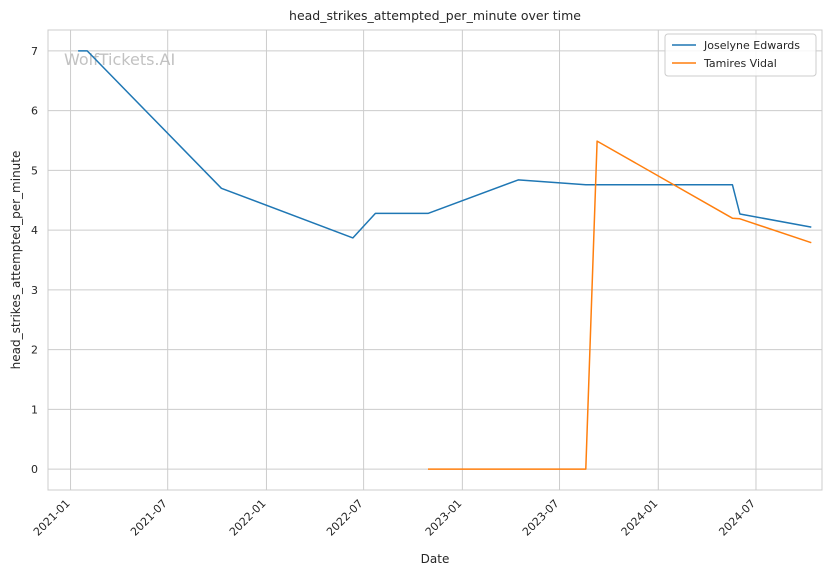 The height and width of the screenshot is (579, 832). What do you see at coordinates (34, 290) in the screenshot?
I see `y-tick-label: 3` at bounding box center [34, 290].